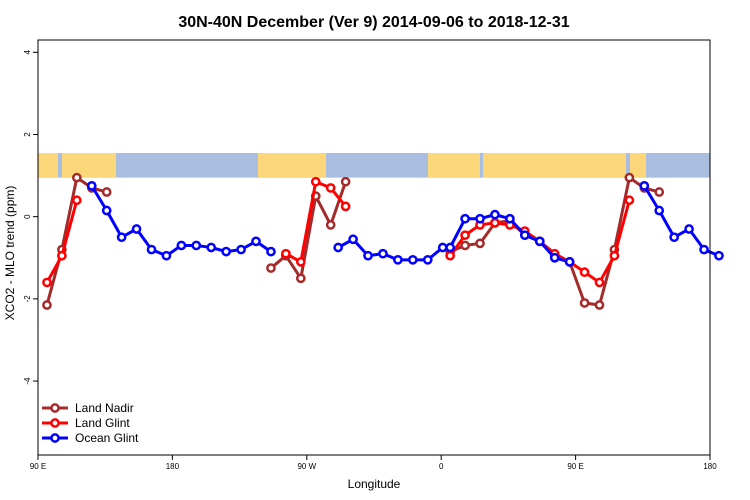 Image resolution: width=750 pixels, height=500 pixels. Describe the element at coordinates (27, 299) in the screenshot. I see `y-tick-label: -2` at that location.